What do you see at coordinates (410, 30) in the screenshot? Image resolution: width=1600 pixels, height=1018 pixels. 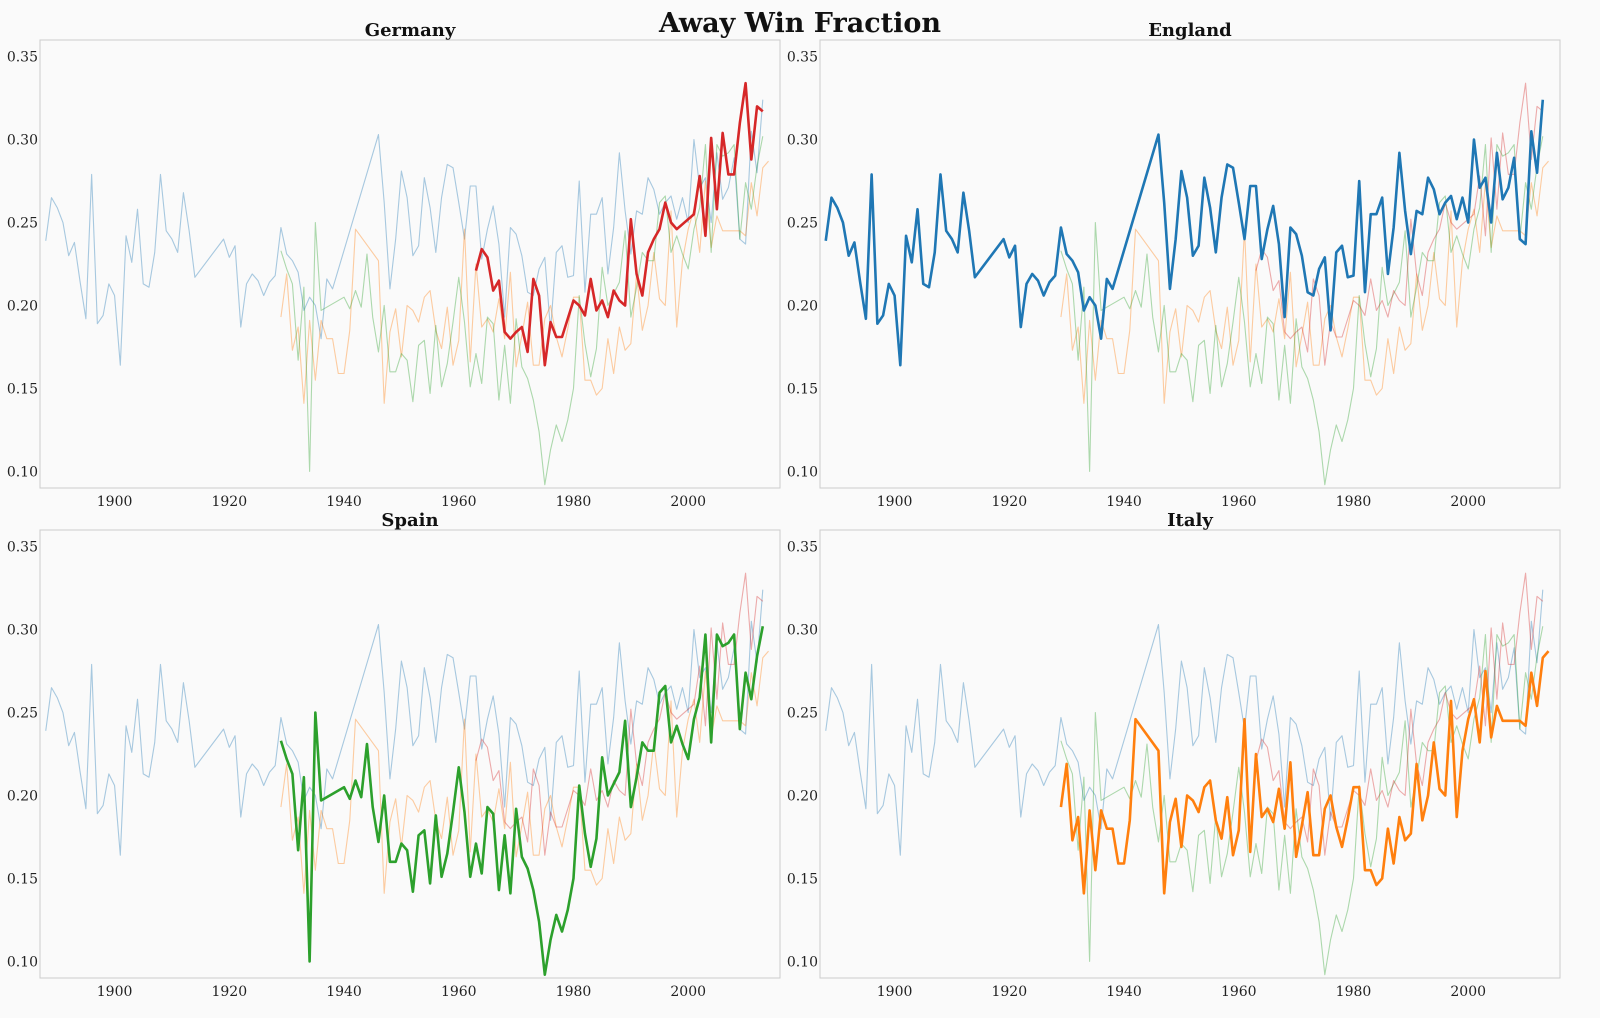 I see `panel-title-germany: Germany` at bounding box center [410, 30].